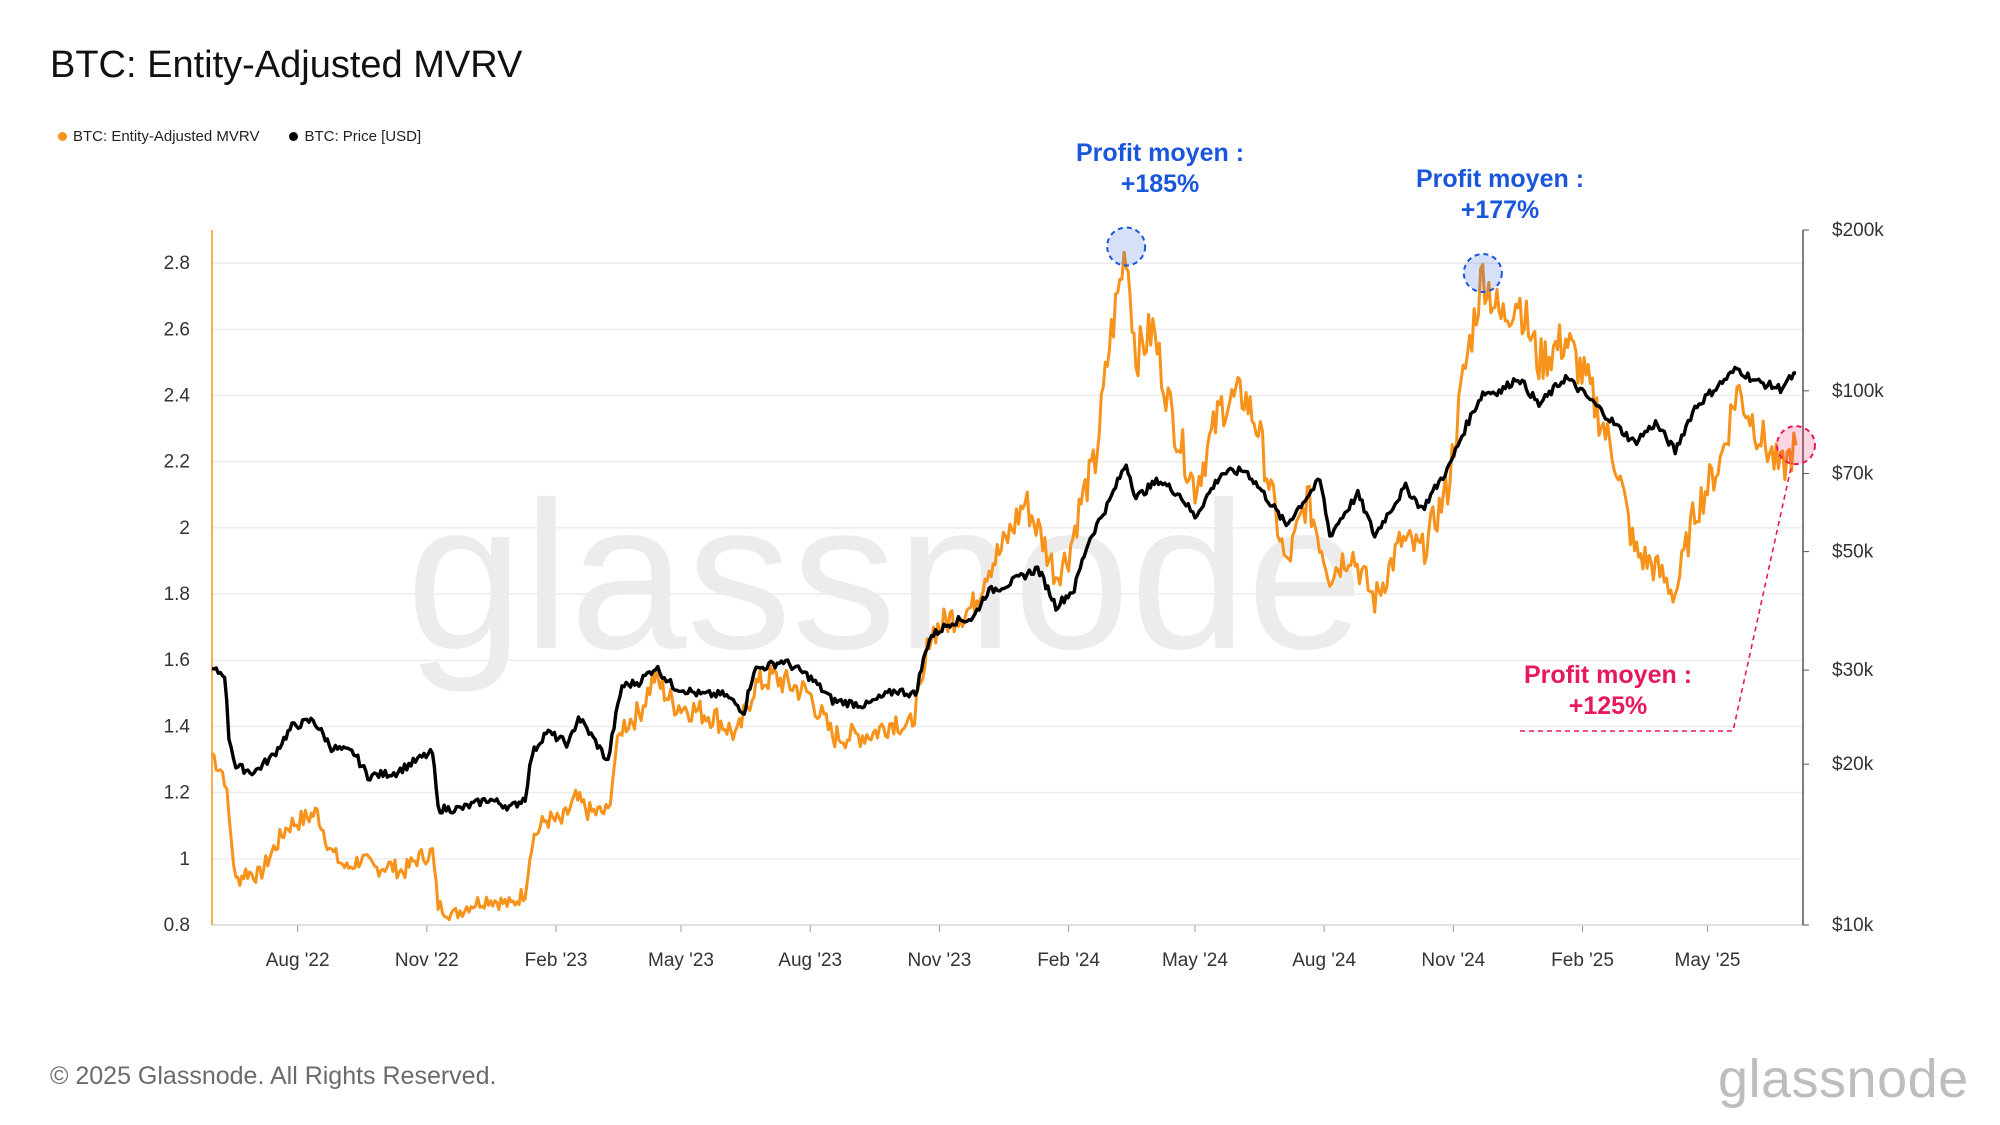 The width and height of the screenshot is (2000, 1125). I want to click on annotation-line2: +185%, so click(1160, 184).